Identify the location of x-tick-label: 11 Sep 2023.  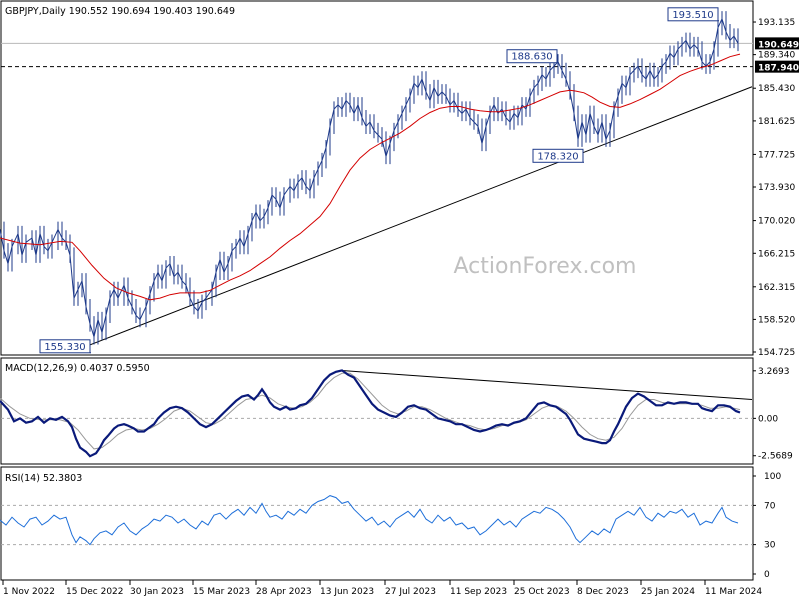
(478, 592).